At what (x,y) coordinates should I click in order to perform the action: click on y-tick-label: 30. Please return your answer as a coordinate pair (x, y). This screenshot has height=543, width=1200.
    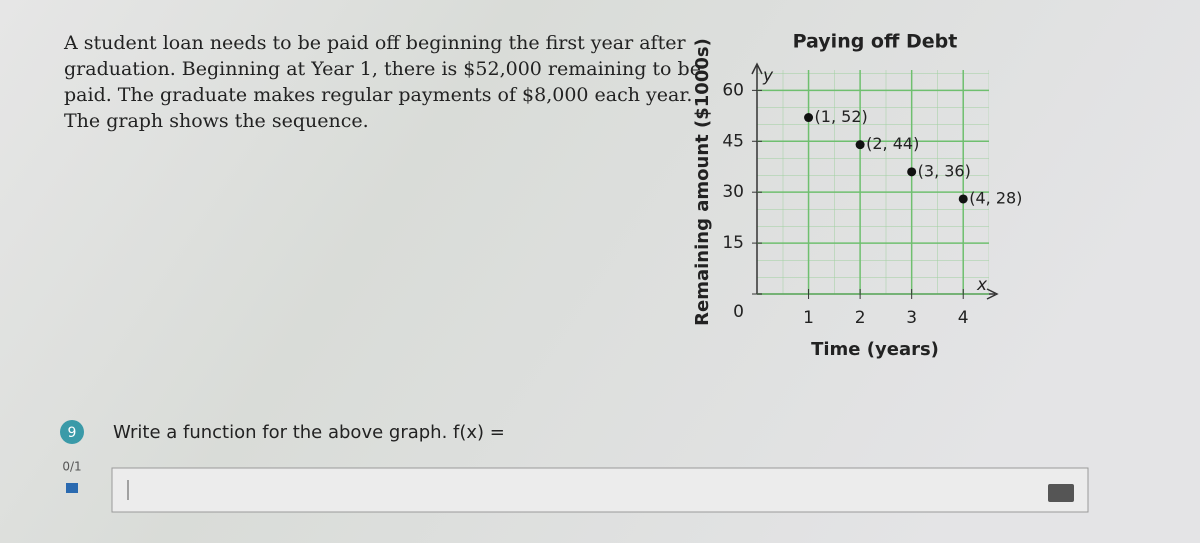
    Looking at the image, I should click on (733, 192).